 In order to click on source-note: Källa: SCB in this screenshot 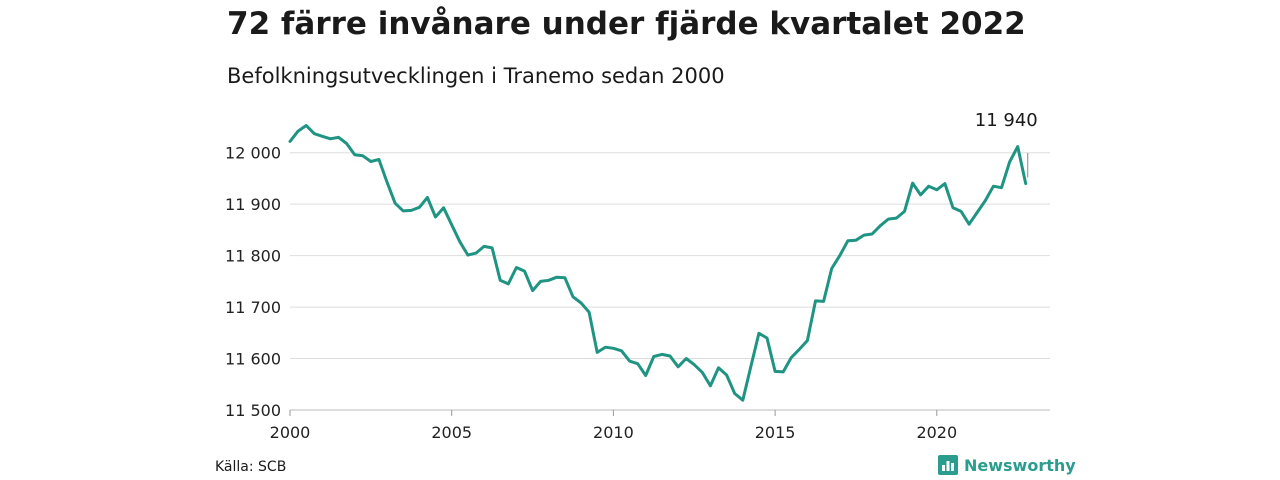, I will do `click(251, 467)`.